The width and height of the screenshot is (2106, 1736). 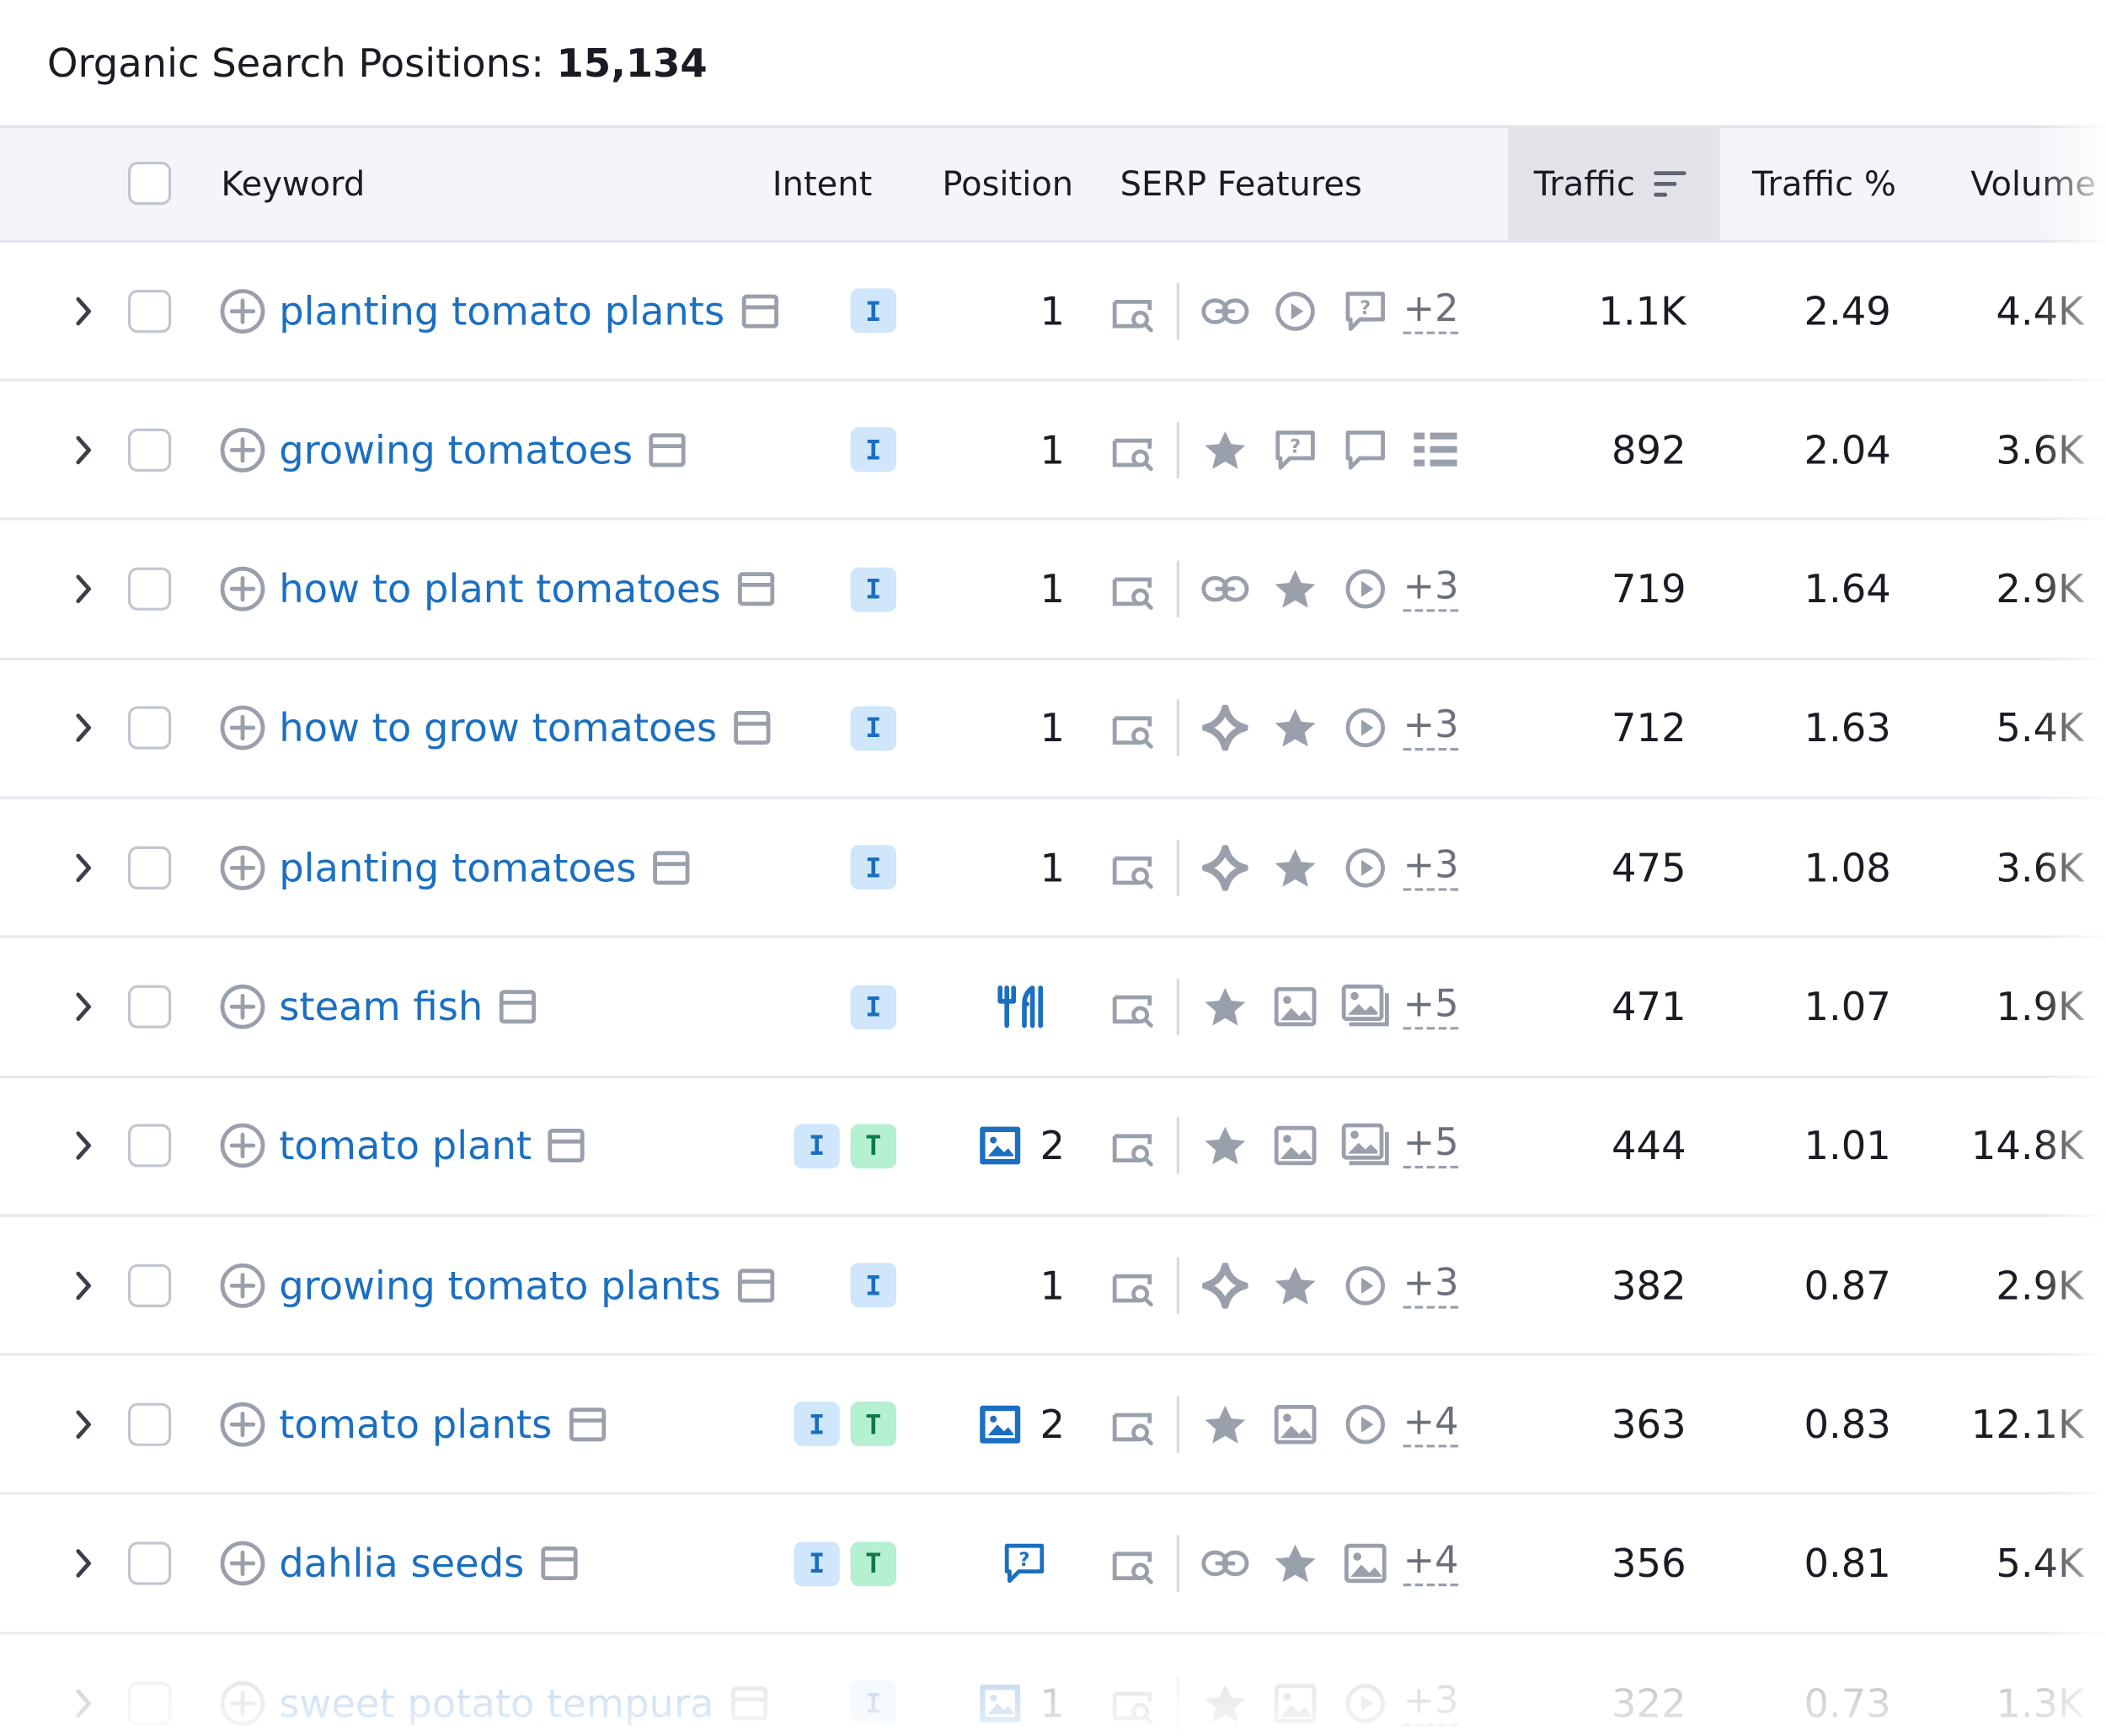 I want to click on keyword-link: dahlia seeds, so click(x=402, y=1564).